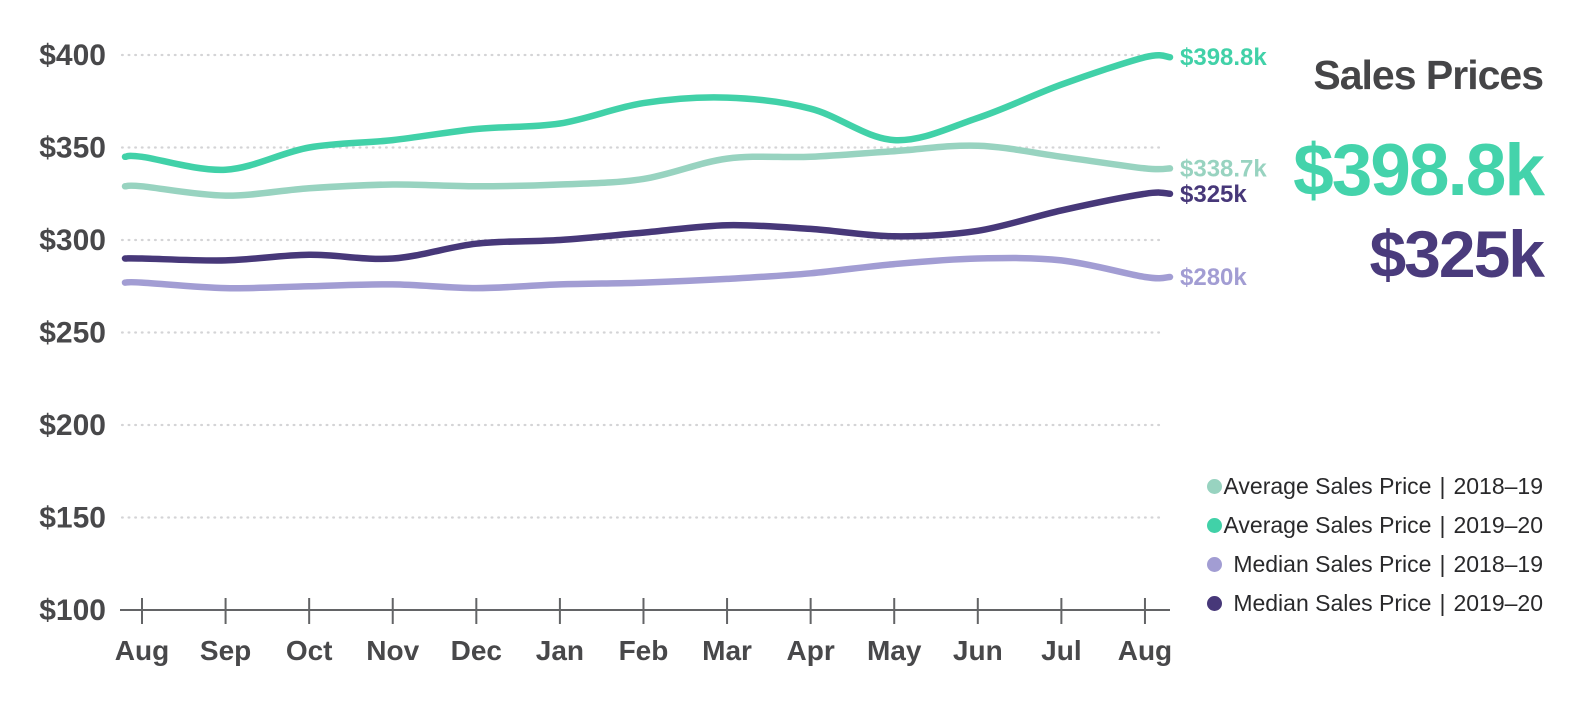 The height and width of the screenshot is (717, 1581). What do you see at coordinates (1457, 254) in the screenshot?
I see `highlight-median-price: $325k` at bounding box center [1457, 254].